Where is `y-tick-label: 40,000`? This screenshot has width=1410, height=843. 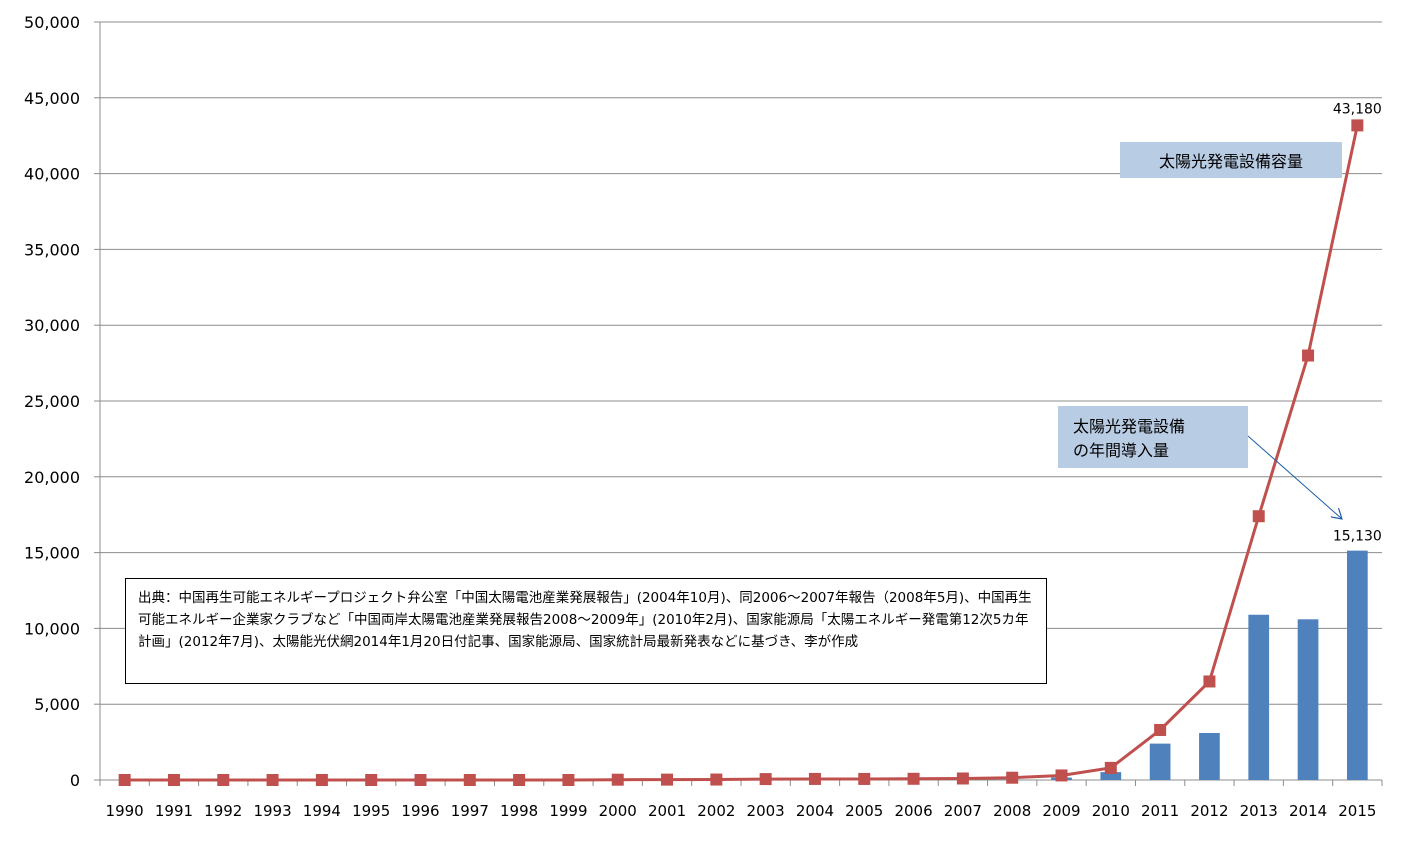
y-tick-label: 40,000 is located at coordinates (52, 174).